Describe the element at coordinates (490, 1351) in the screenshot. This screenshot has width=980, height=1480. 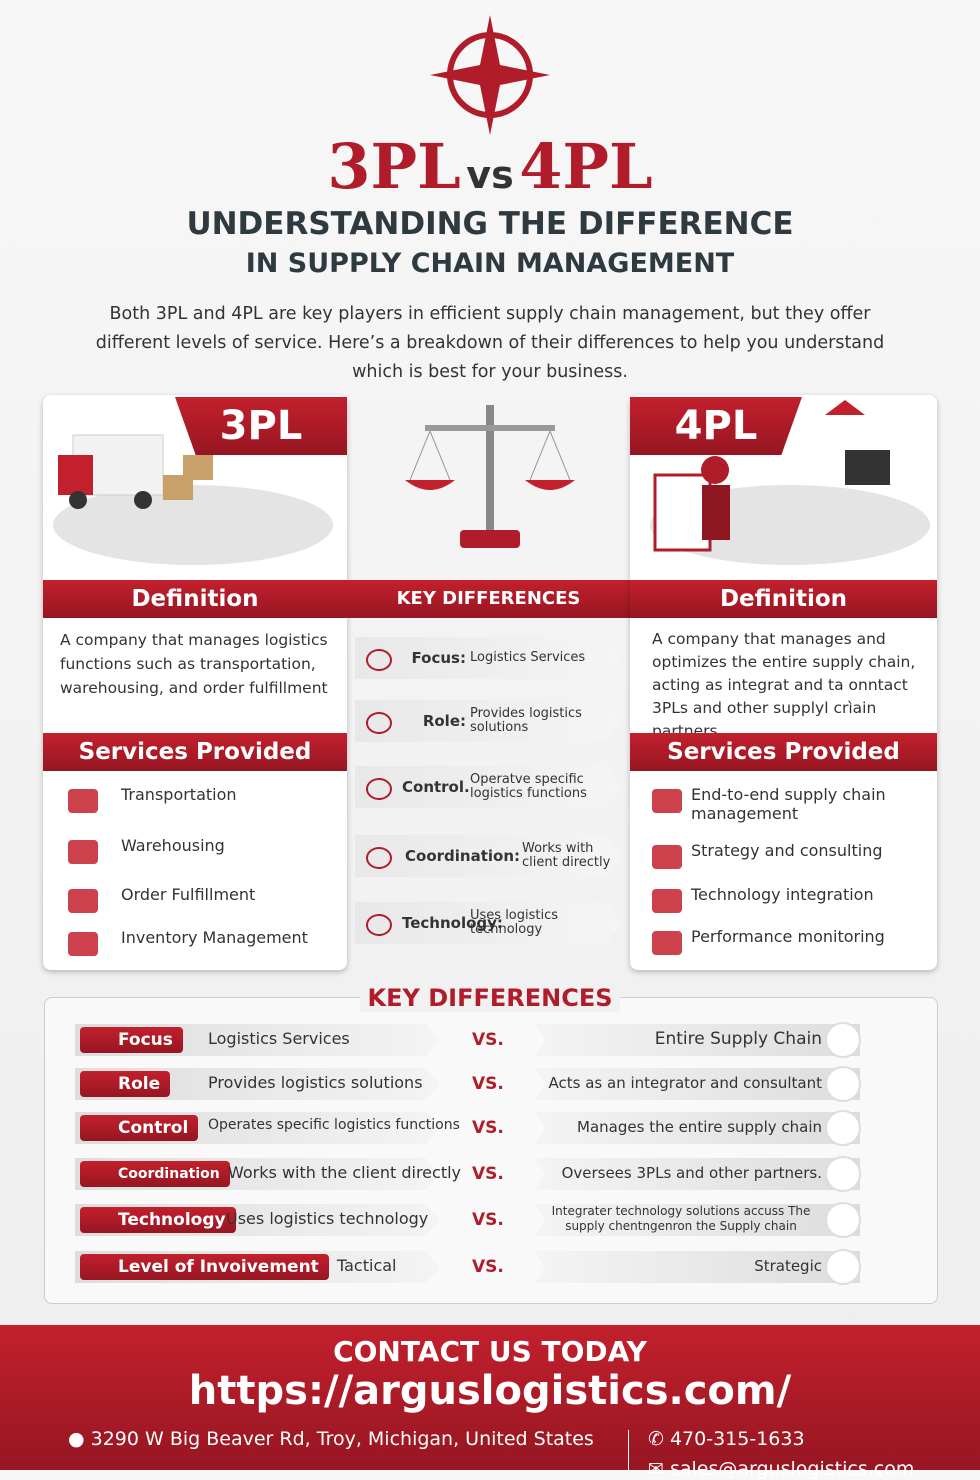
I see `footer-cta: CONTACT US TODAY` at that location.